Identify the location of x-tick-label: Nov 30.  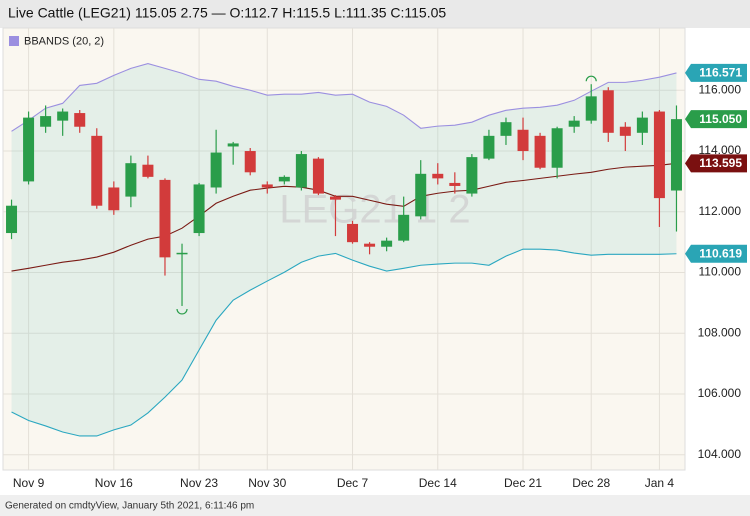
(267, 483).